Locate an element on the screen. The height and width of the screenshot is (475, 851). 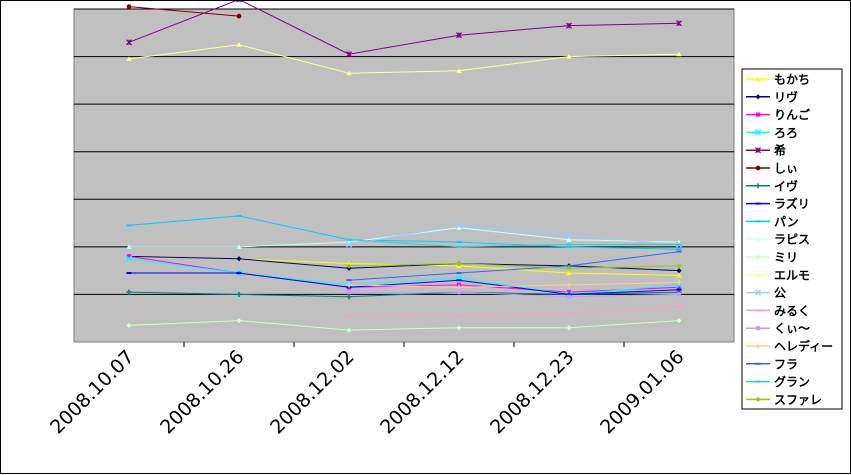
legend-label: エルモ is located at coordinates (792, 275).